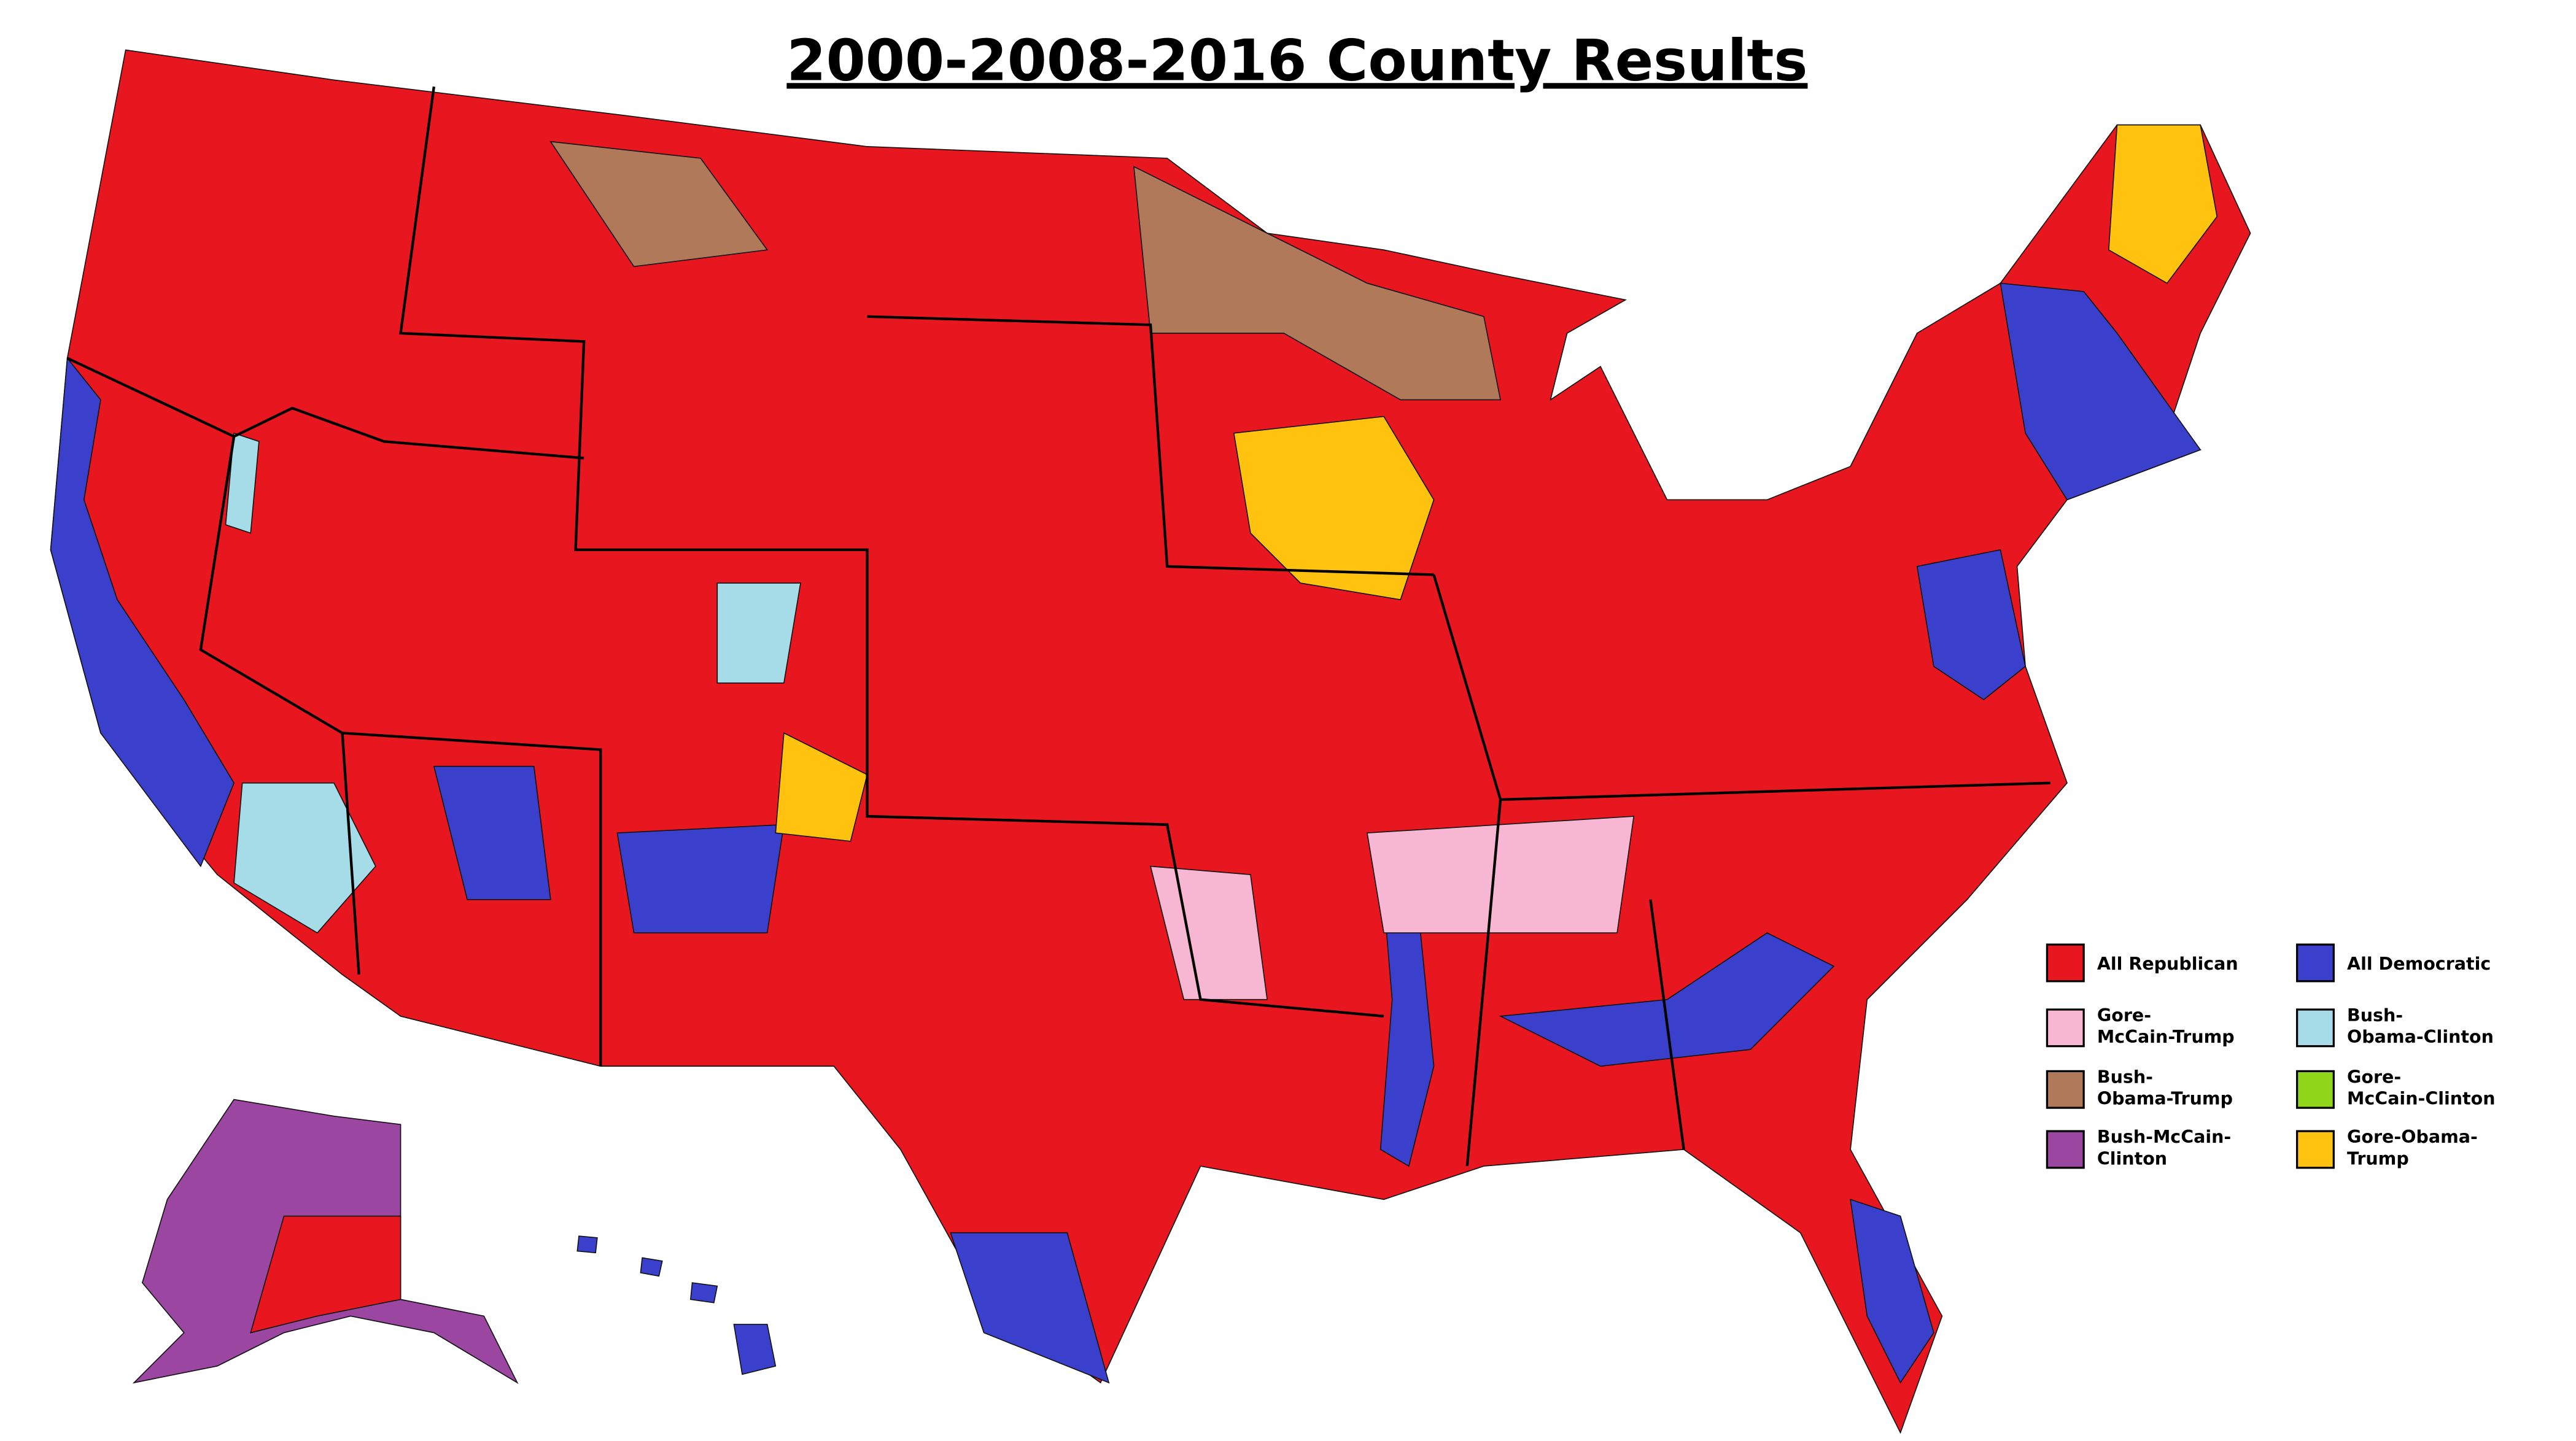 This screenshot has width=2576, height=1441. Describe the element at coordinates (2165, 1087) in the screenshot. I see `legend-label: Bush-Obama-Trump` at that location.